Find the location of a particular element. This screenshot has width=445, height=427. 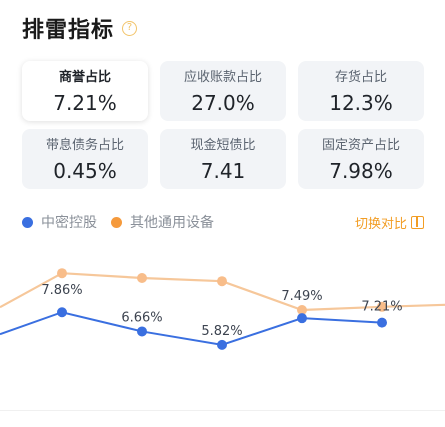

metric-label: 存货占比 is located at coordinates (360, 77).